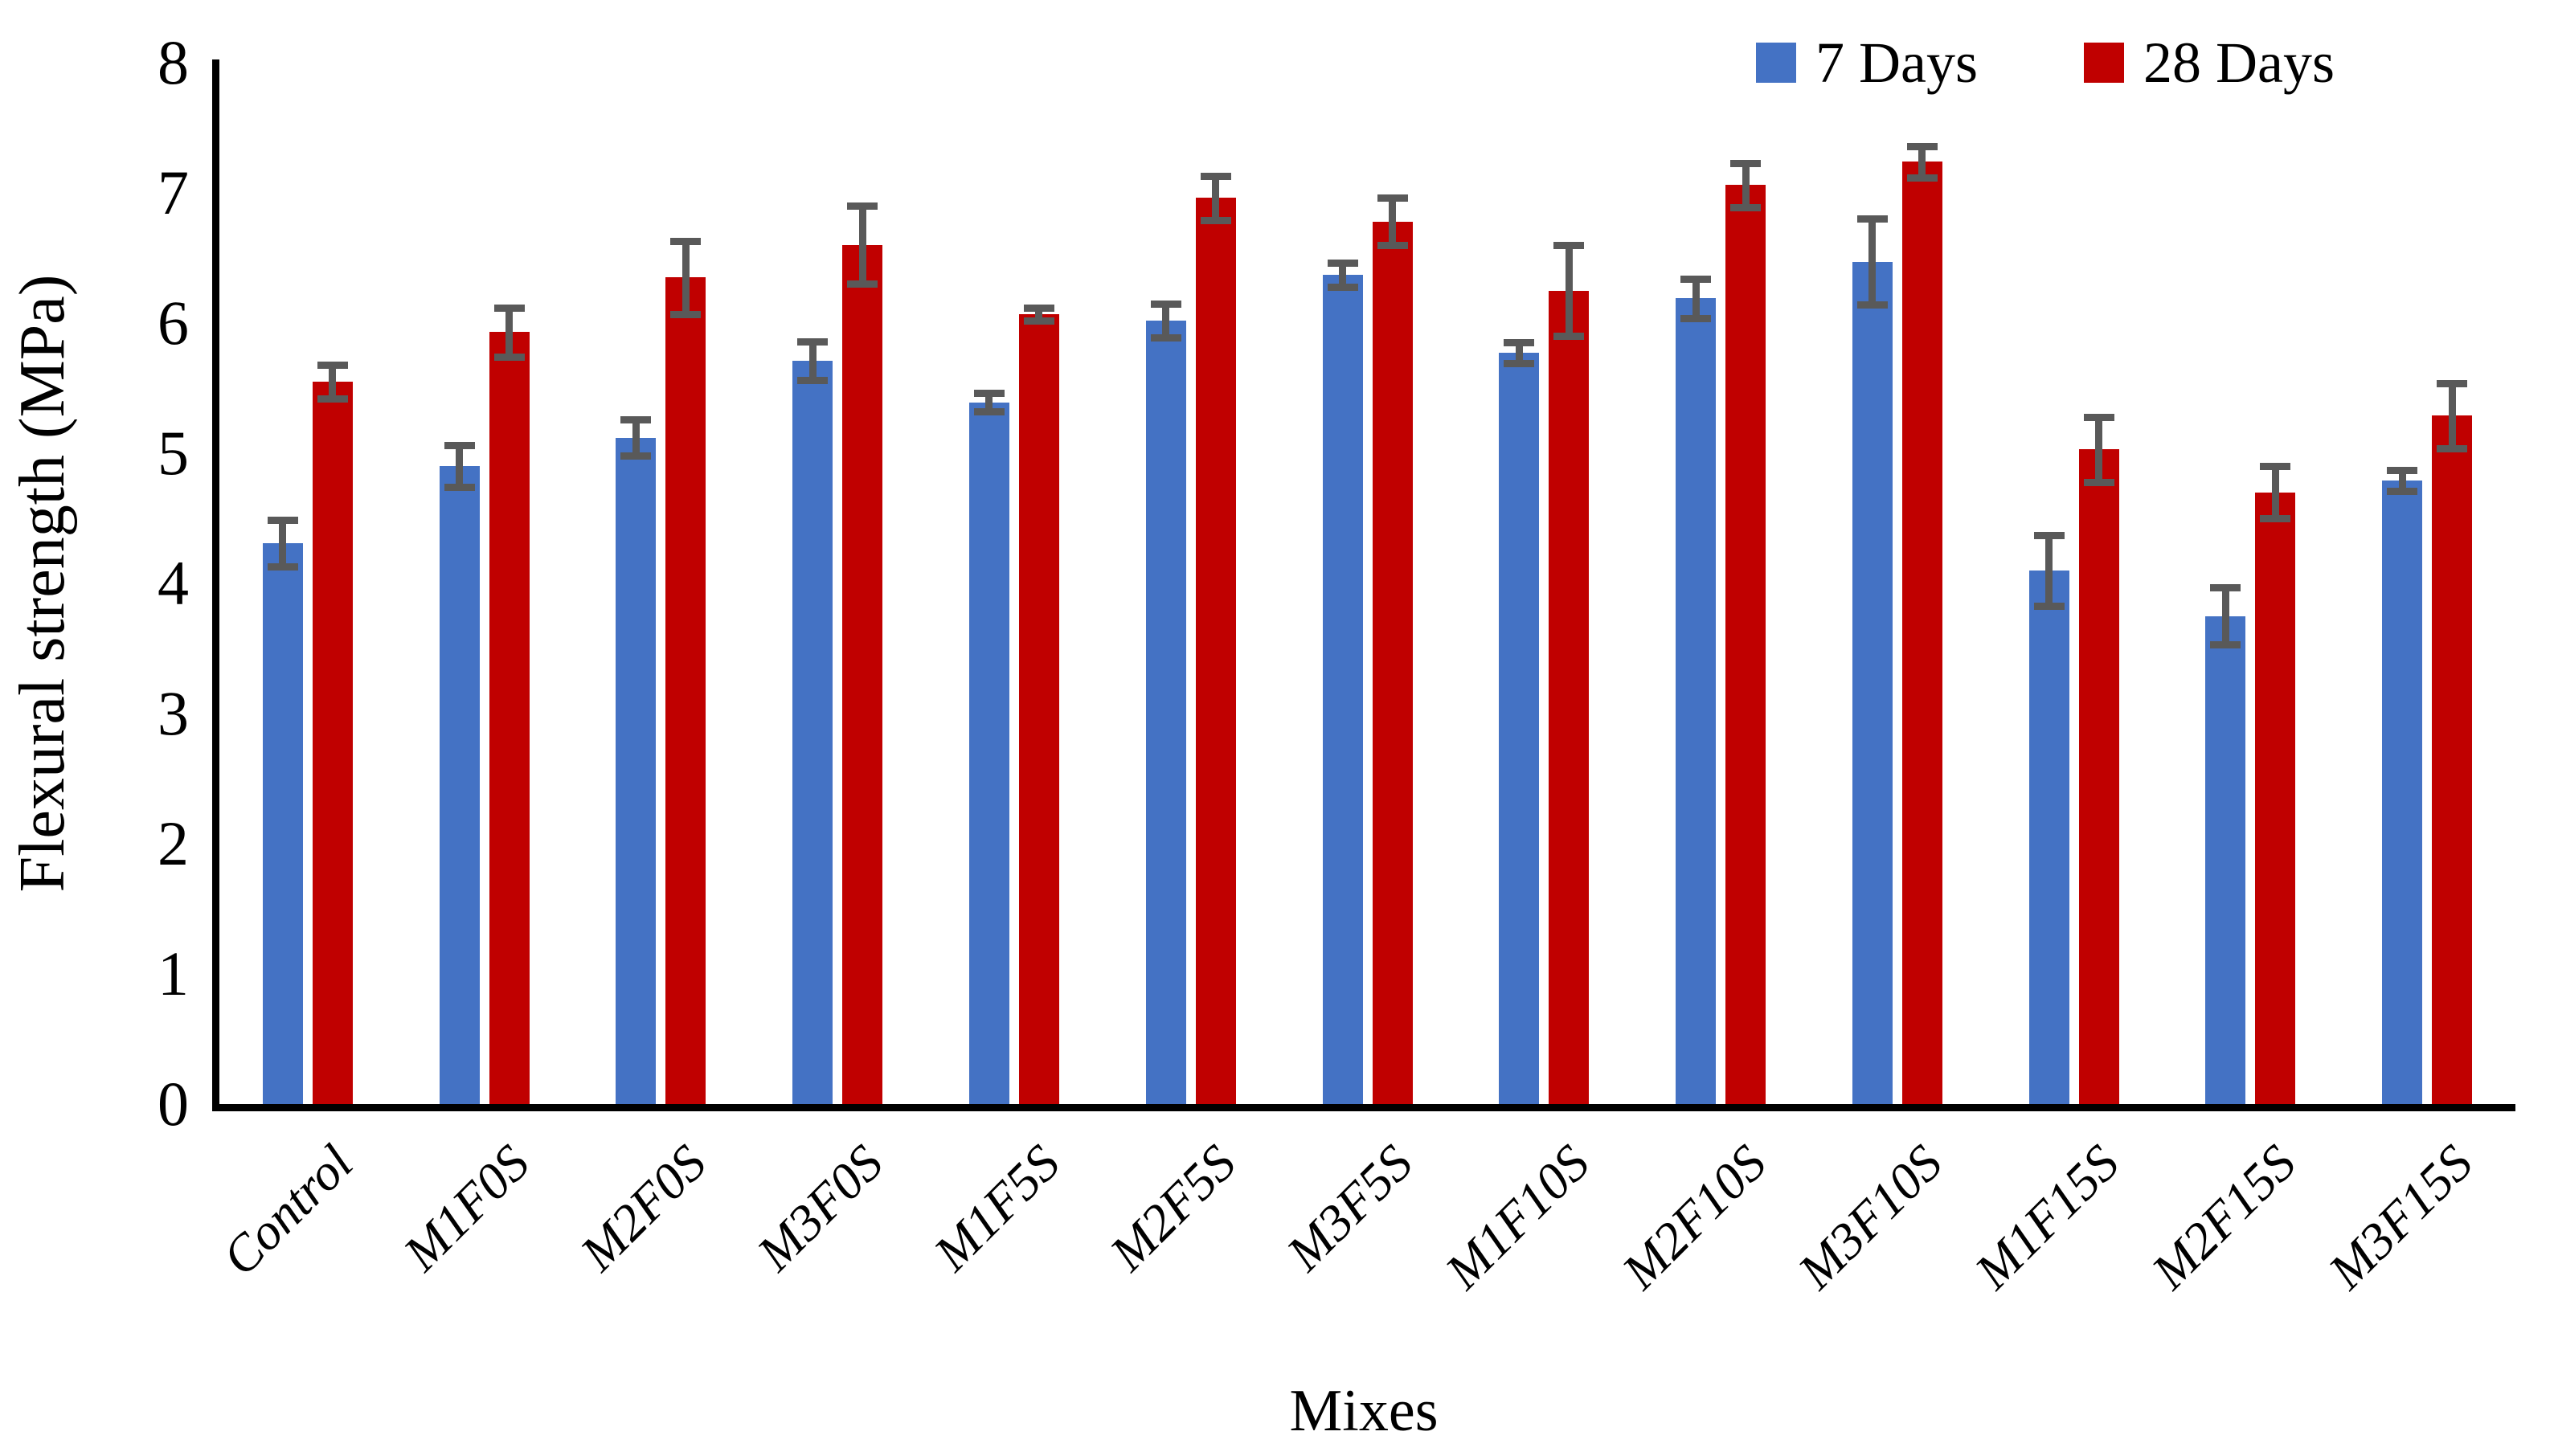 The height and width of the screenshot is (1456, 2554). Describe the element at coordinates (2239, 63) in the screenshot. I see `legend-label-28days: 28 Days` at that location.